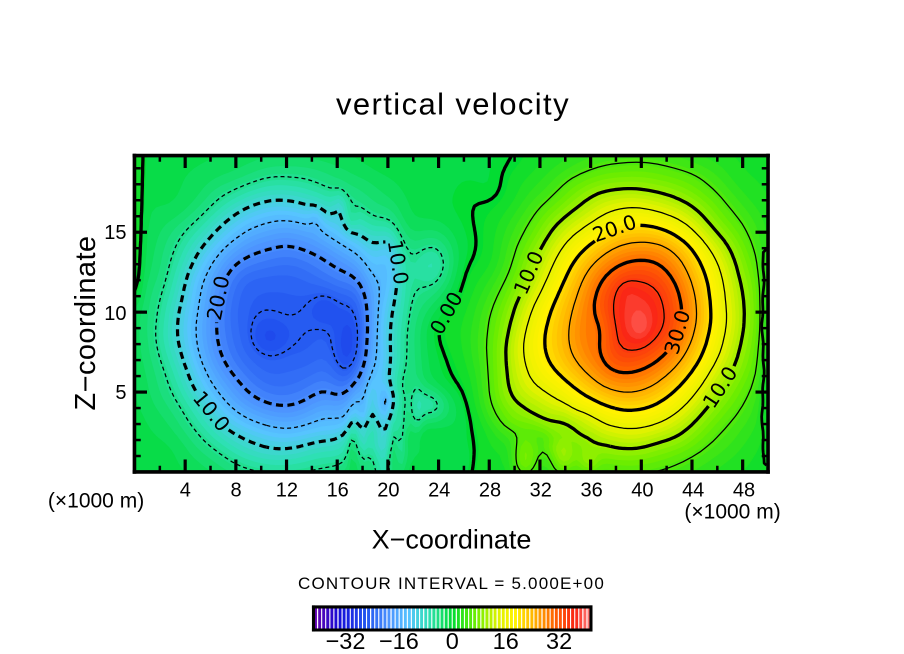  Describe the element at coordinates (115, 314) in the screenshot. I see `svg-text: 10` at that location.